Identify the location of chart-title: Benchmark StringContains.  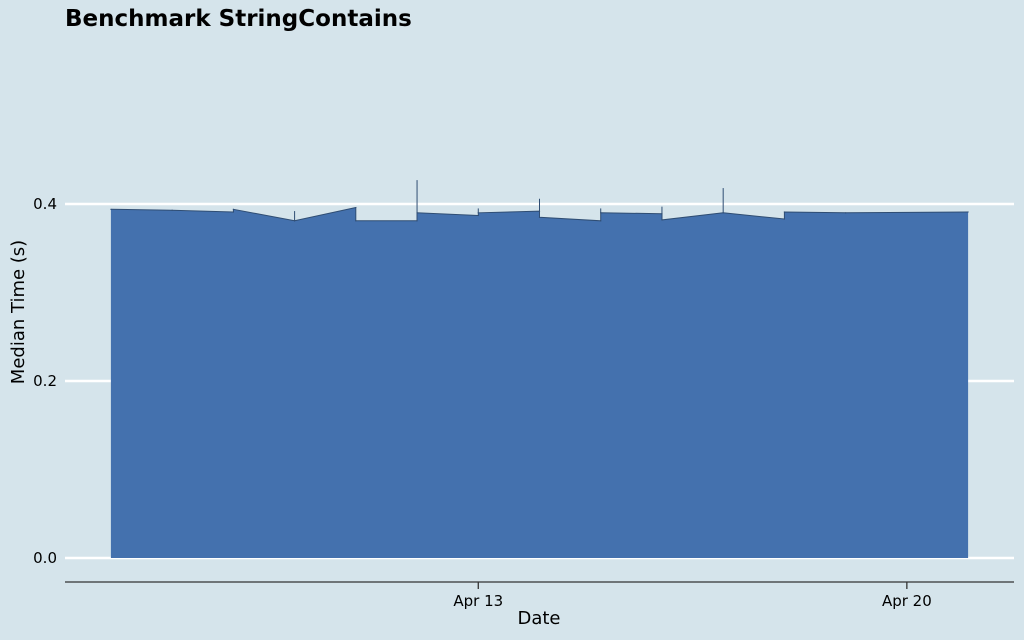
(238, 19).